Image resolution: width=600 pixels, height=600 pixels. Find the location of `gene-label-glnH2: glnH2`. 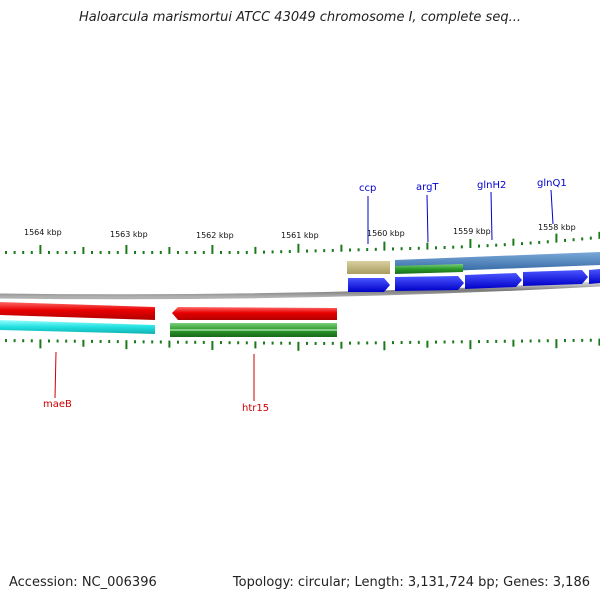

gene-label-glnH2: glnH2 is located at coordinates (491, 185).